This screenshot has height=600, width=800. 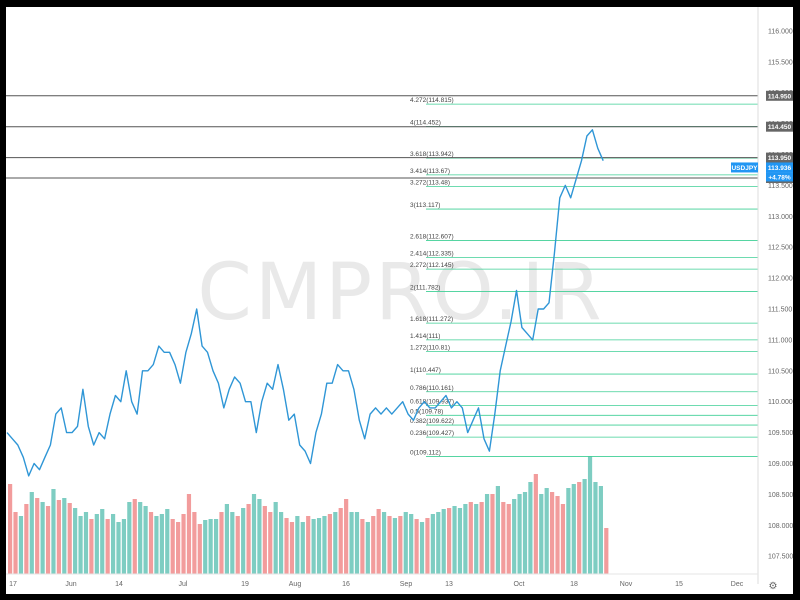 I want to click on watermark: CMPRO.IR, so click(x=400, y=293).